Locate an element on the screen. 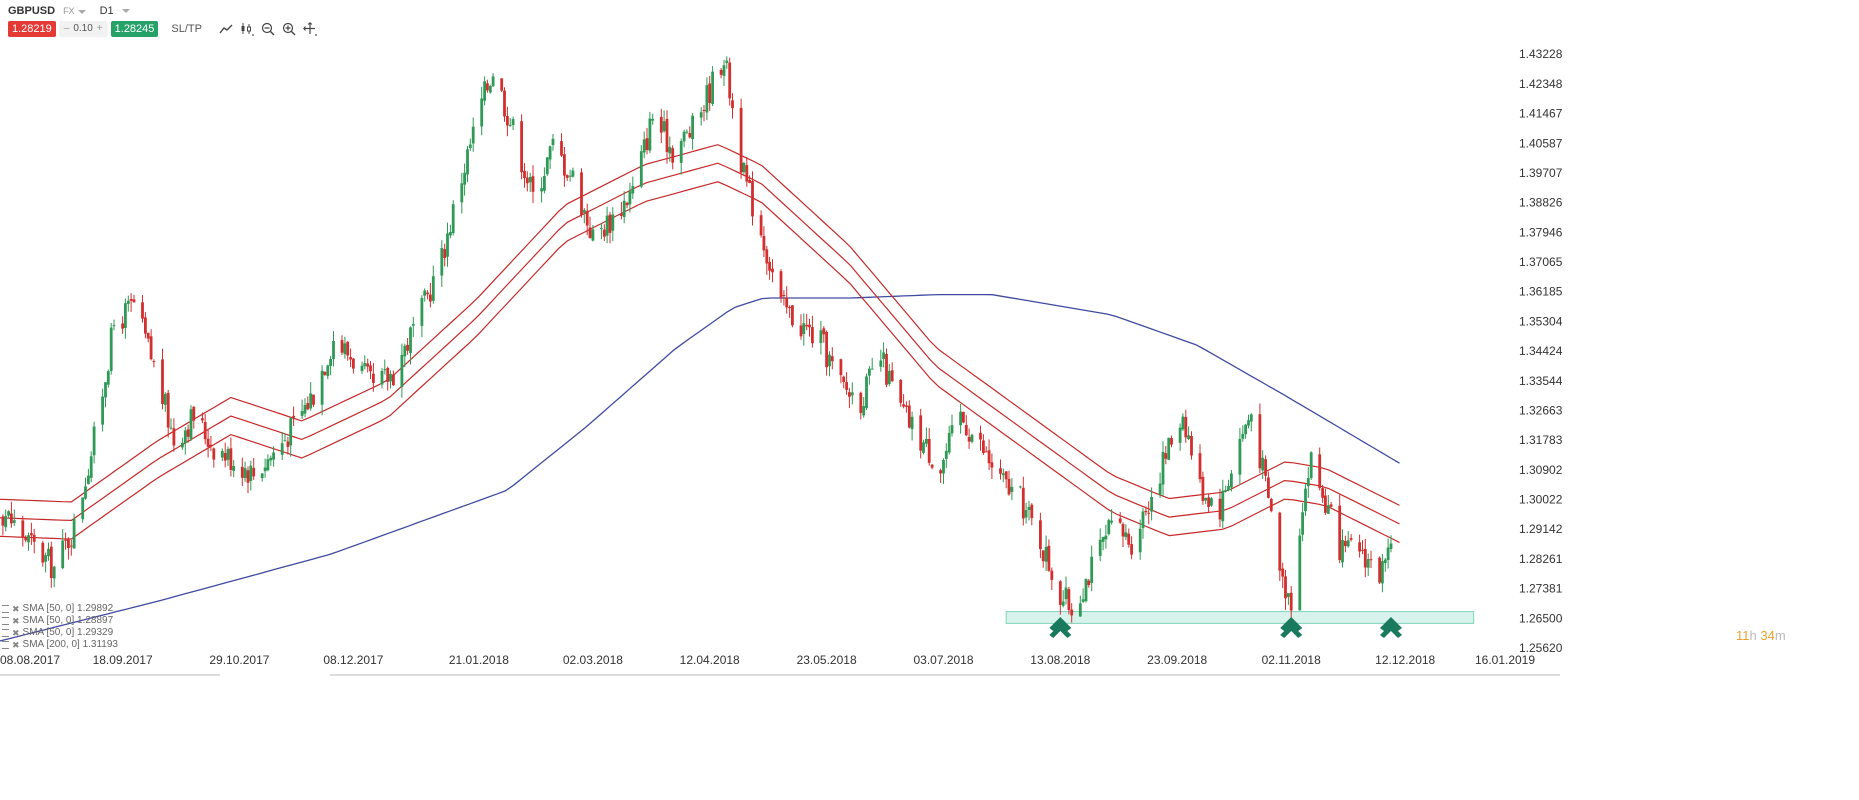  timer-minutes: 34 is located at coordinates (1767, 635).